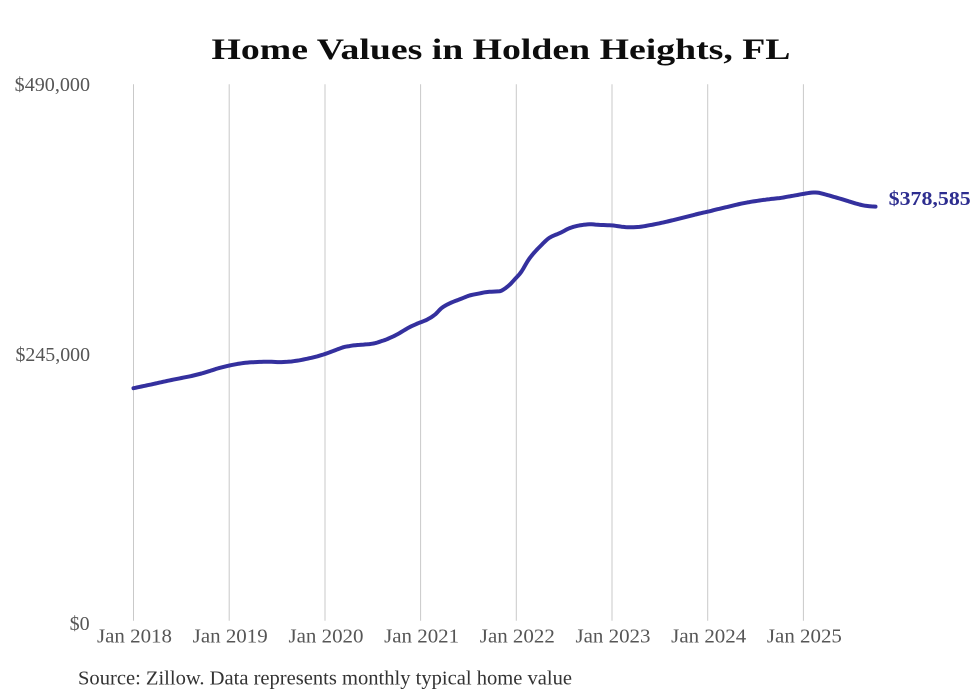  What do you see at coordinates (326, 637) in the screenshot?
I see `svg-text: Jan 2020` at bounding box center [326, 637].